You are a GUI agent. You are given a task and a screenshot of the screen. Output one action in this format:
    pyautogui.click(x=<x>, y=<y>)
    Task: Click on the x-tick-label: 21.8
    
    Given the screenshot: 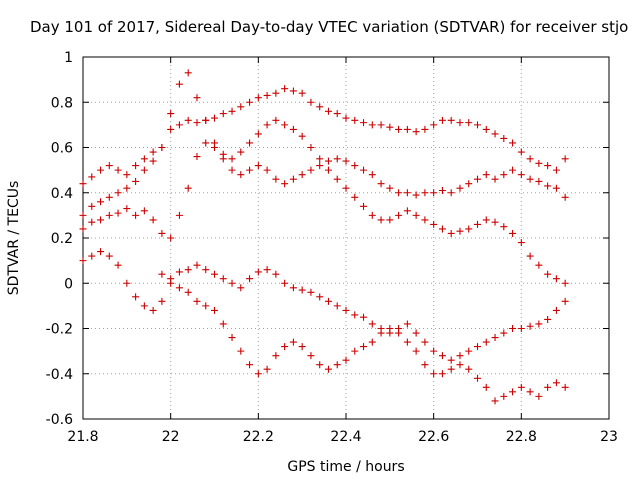 What is the action you would take?
    pyautogui.click(x=82, y=437)
    